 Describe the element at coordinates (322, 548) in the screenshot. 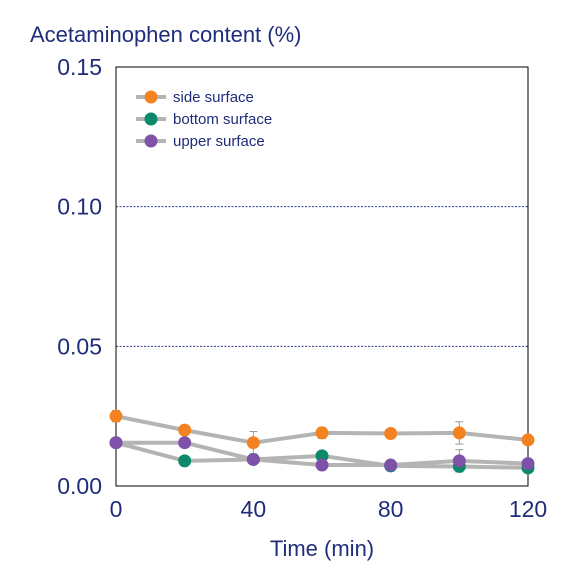

I see `x-axis-title: Time (min)` at that location.